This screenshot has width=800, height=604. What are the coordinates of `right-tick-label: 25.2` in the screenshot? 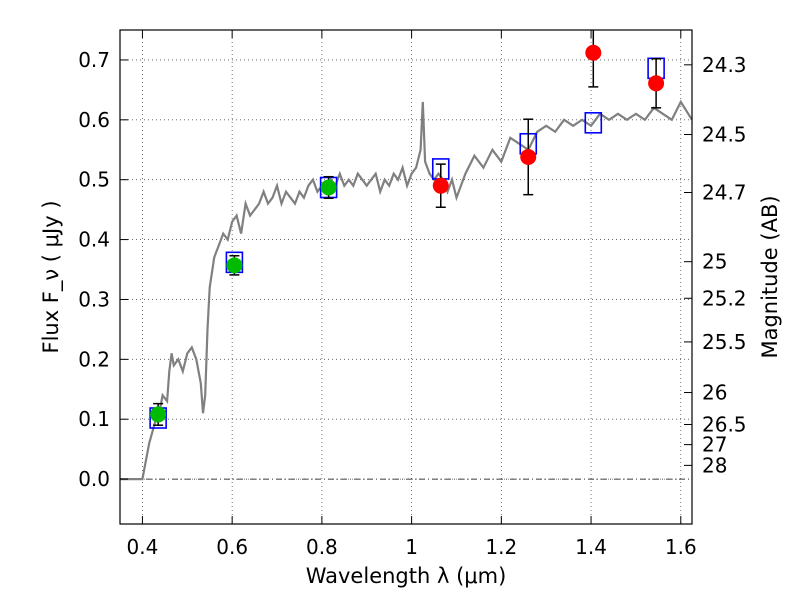 It's located at (724, 298).